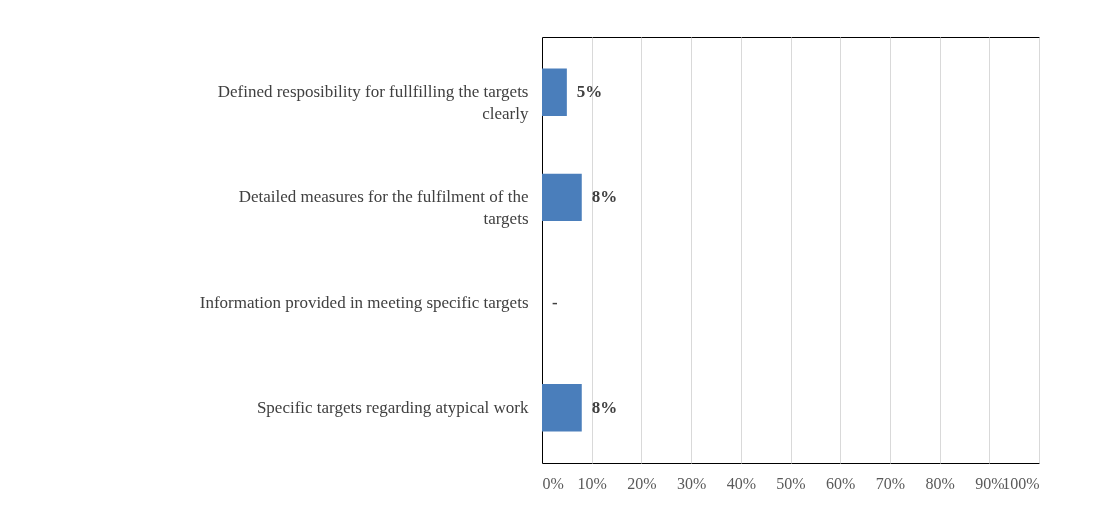  I want to click on data-label: 5%, so click(589, 92).